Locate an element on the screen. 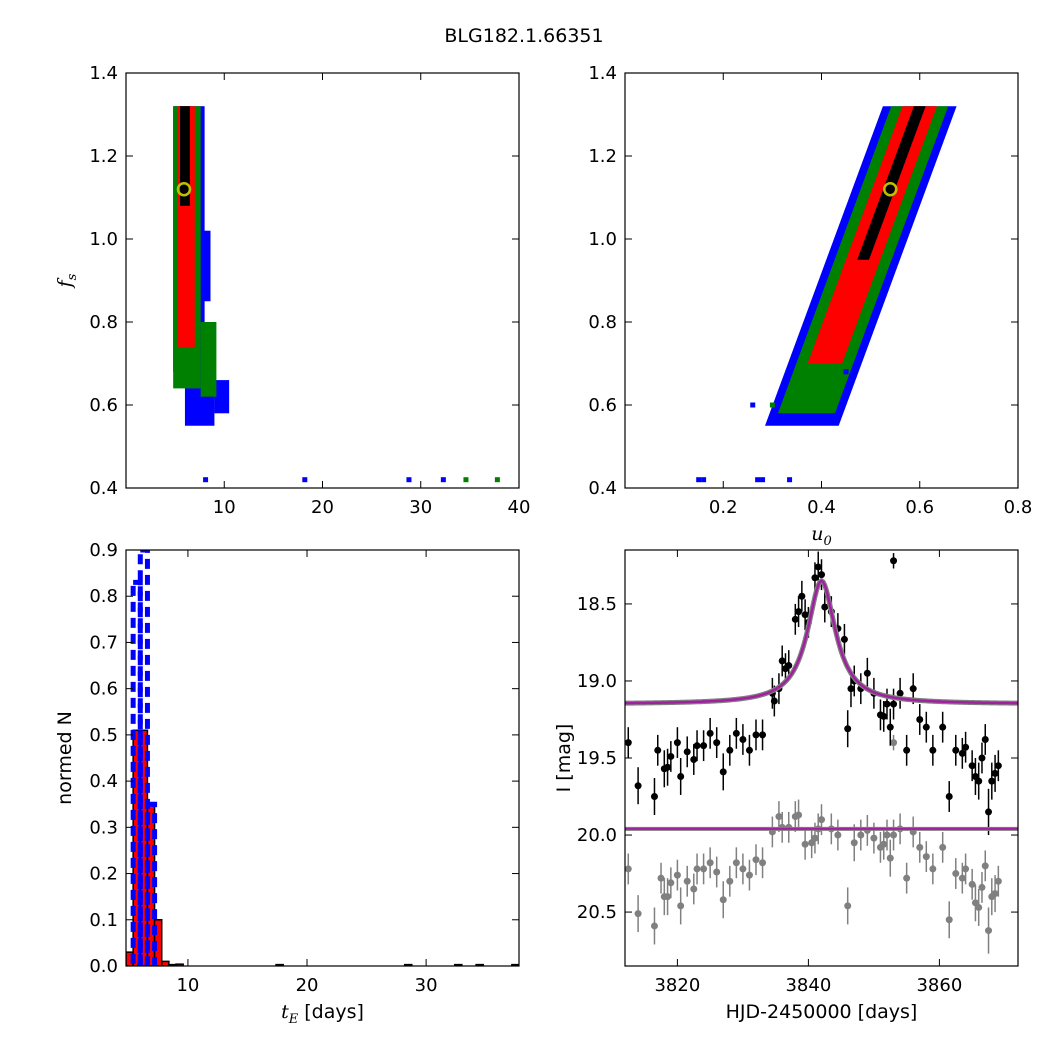  chain-point-green is located at coordinates (466, 480).